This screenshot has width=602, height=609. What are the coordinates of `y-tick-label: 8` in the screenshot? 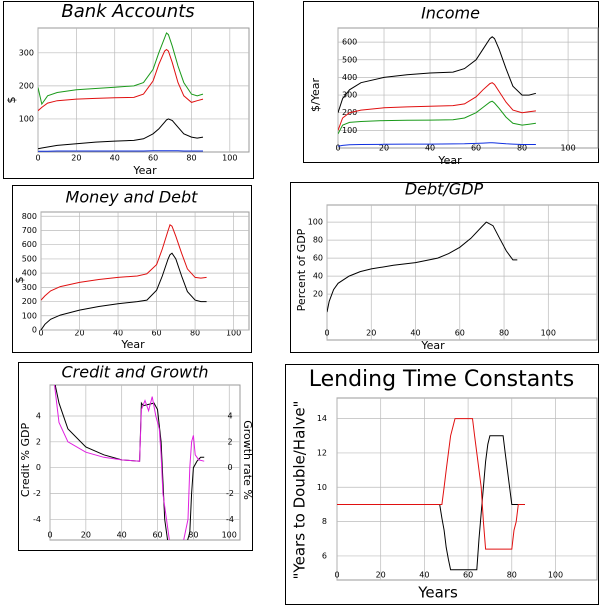 It's located at (324, 521).